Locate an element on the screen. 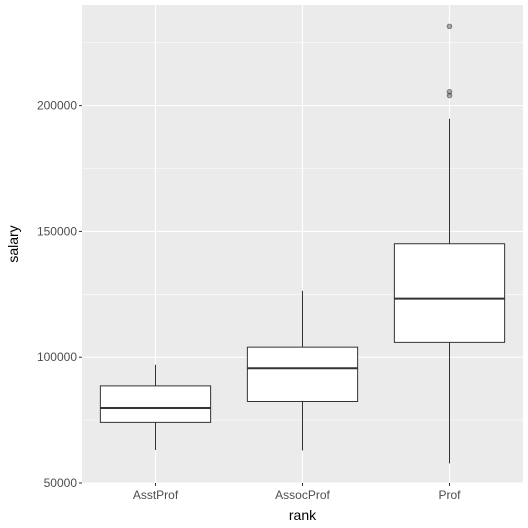 The width and height of the screenshot is (528, 528). x-tick-label: Prof is located at coordinates (449, 495).